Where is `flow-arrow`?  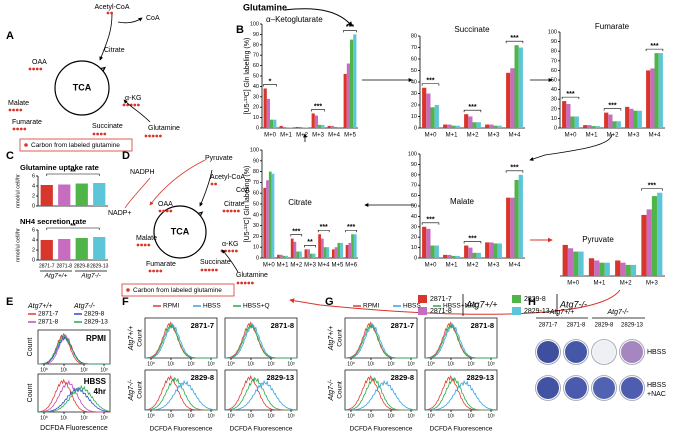 flow-arrow is located at coordinates (455, 302).